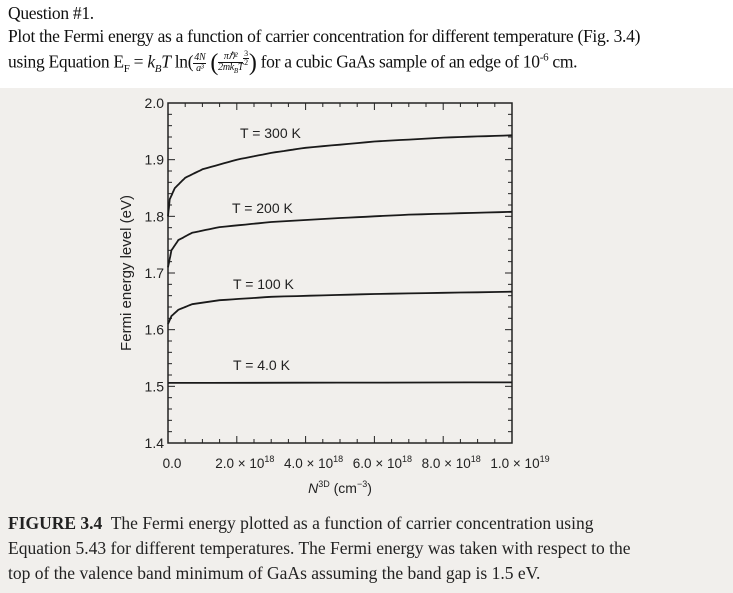 The image size is (733, 593). Describe the element at coordinates (155, 330) in the screenshot. I see `y-tick-label: 1.6` at that location.